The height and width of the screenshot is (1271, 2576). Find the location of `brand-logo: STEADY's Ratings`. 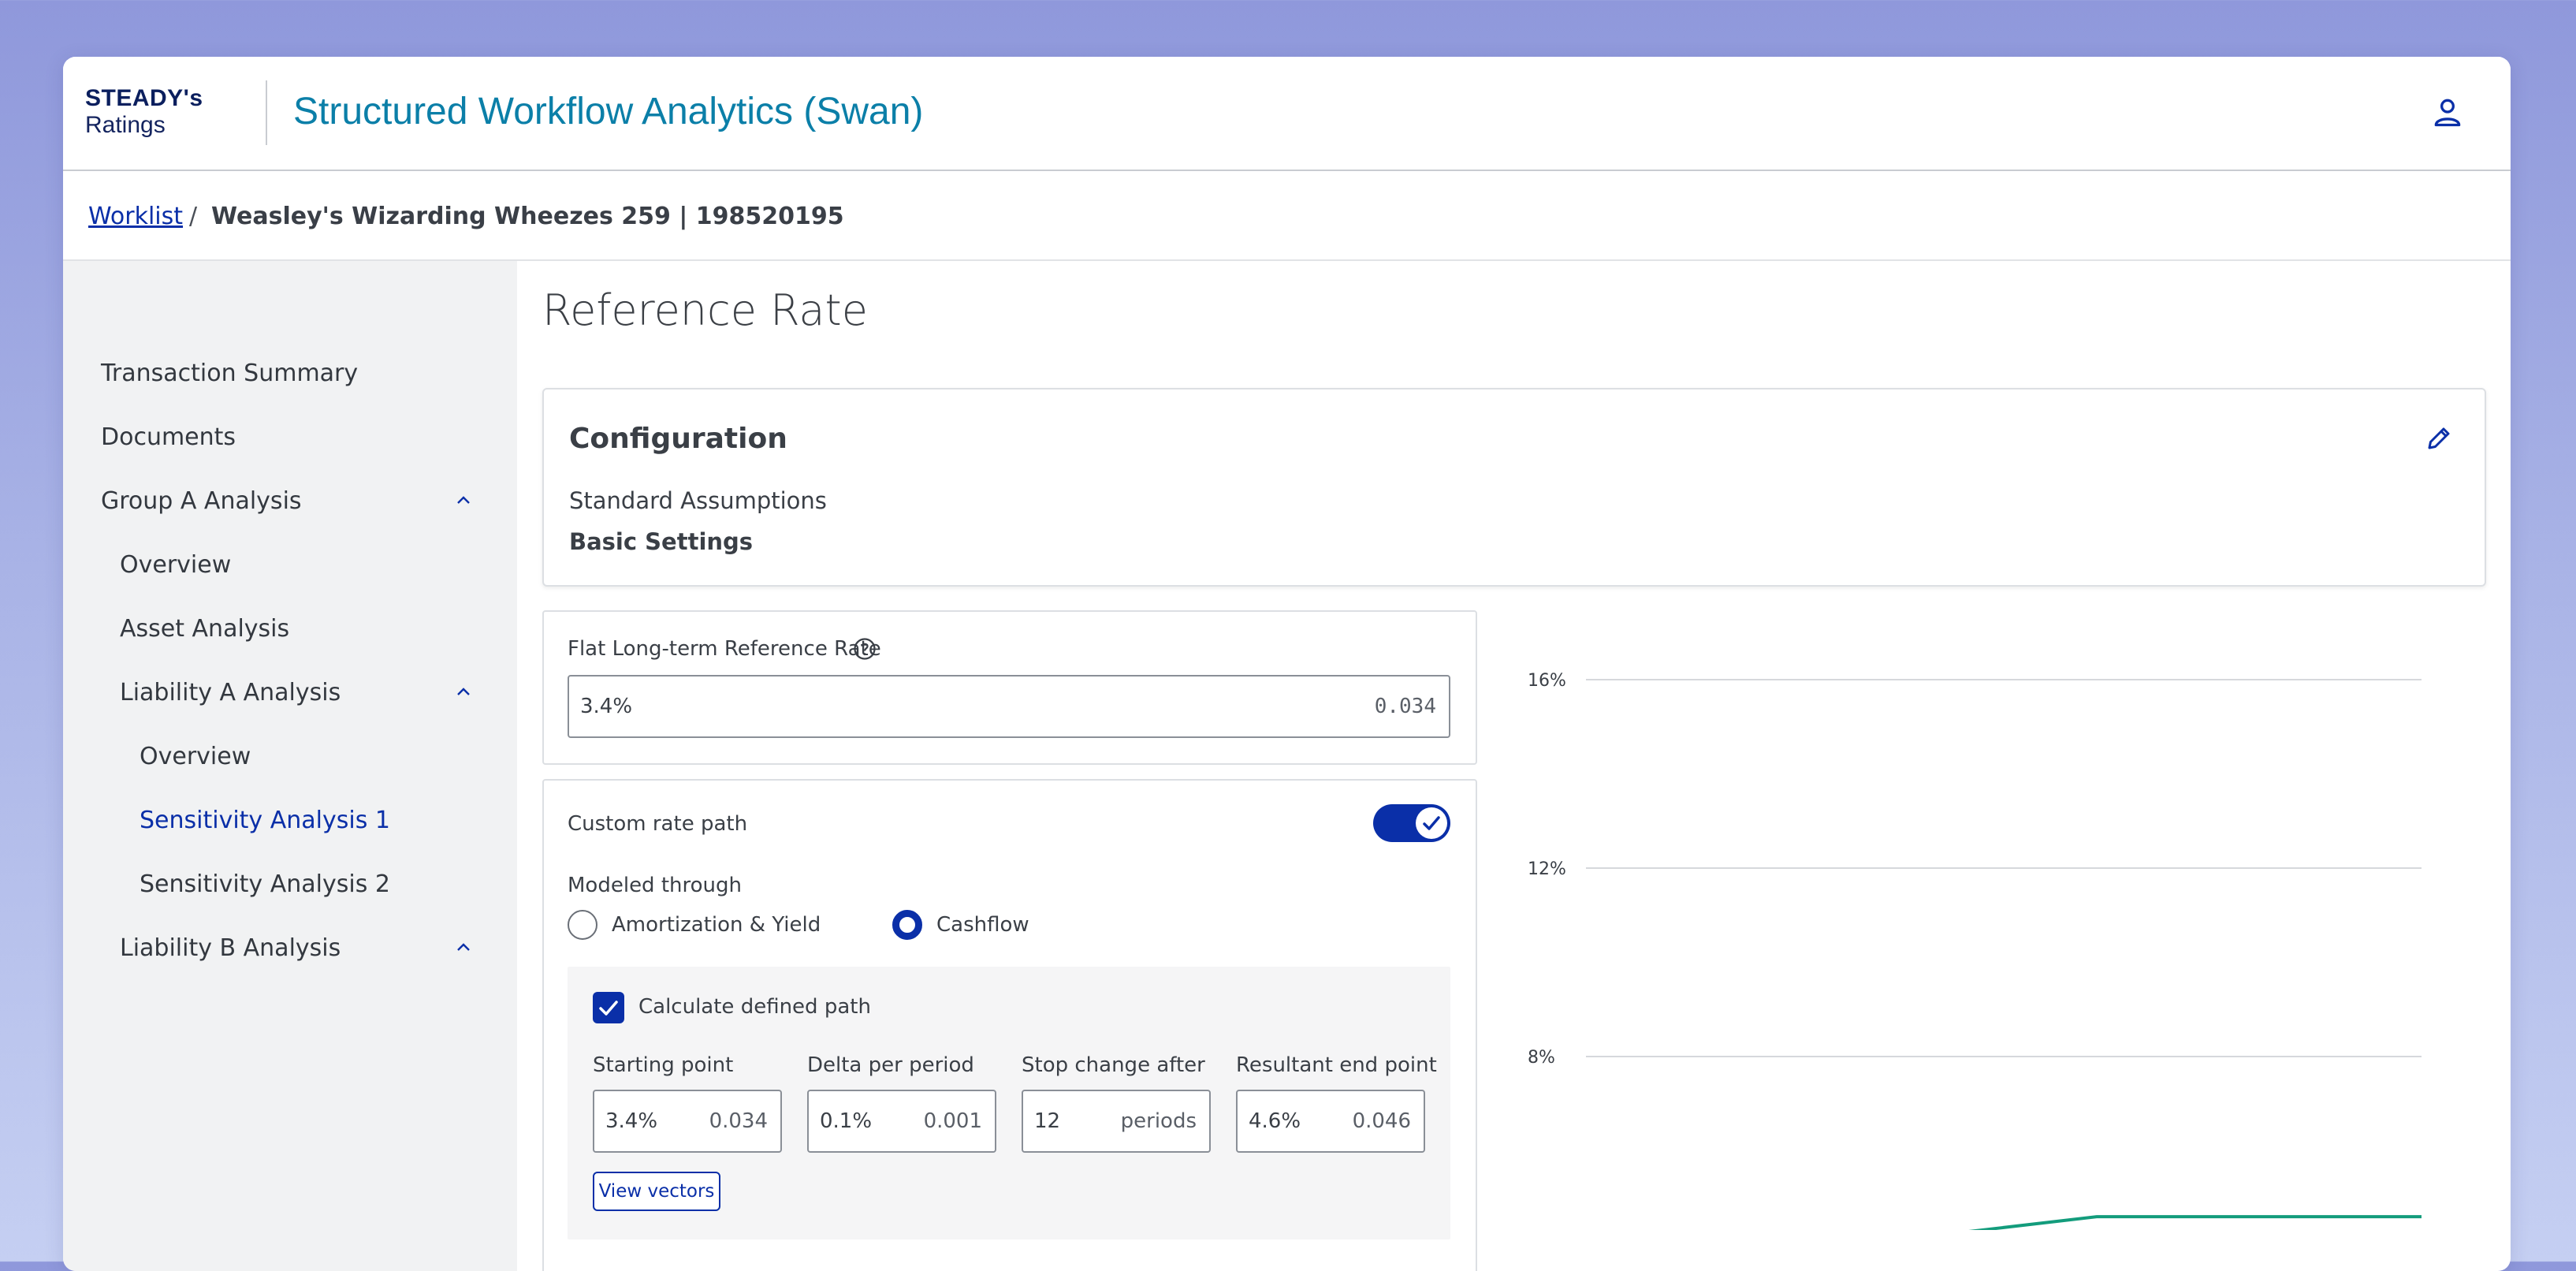

brand-logo: STEADY's Ratings is located at coordinates (144, 112).